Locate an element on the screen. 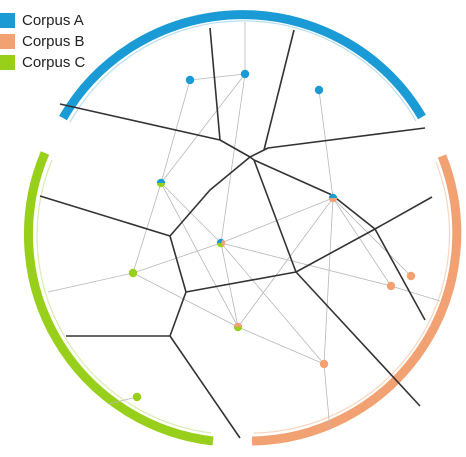 Image resolution: width=466 pixels, height=457 pixels. legend-item-corpus-a: Corpus A is located at coordinates (42, 20).